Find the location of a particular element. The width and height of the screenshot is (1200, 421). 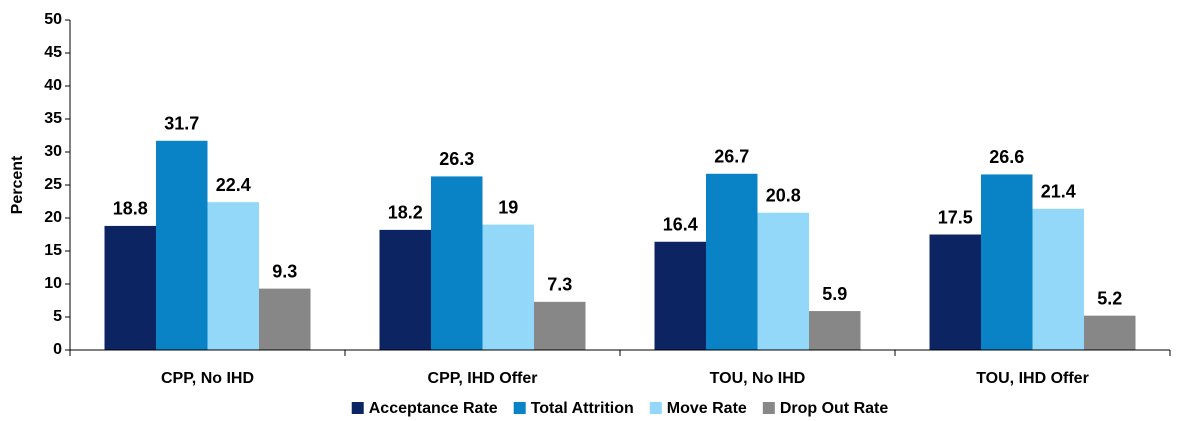

y-tick-label: 15 is located at coordinates (53, 250).